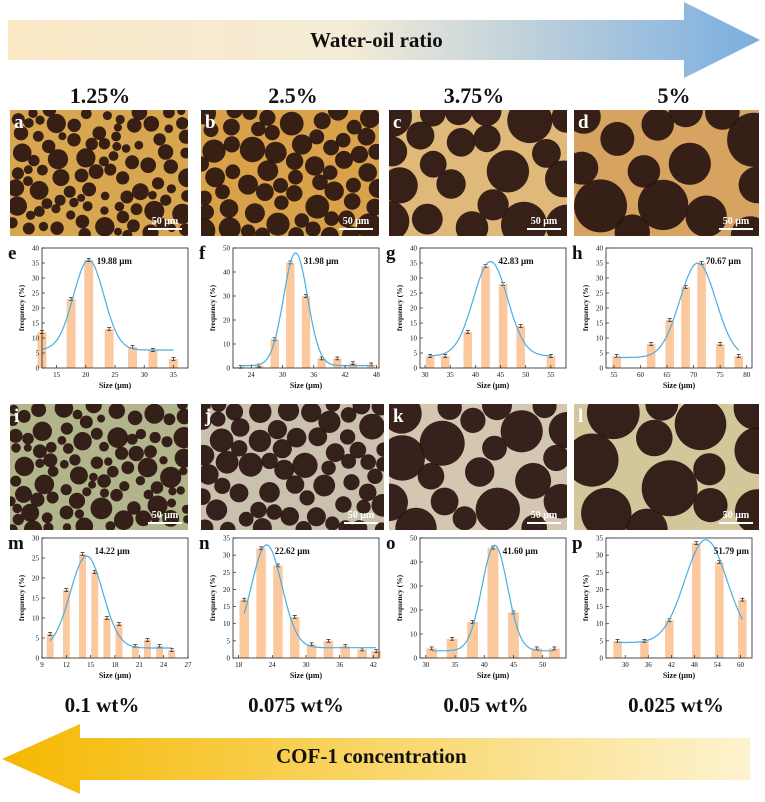 This screenshot has width=765, height=802. Describe the element at coordinates (456, 665) in the screenshot. I see `x-tick-label: 35` at that location.